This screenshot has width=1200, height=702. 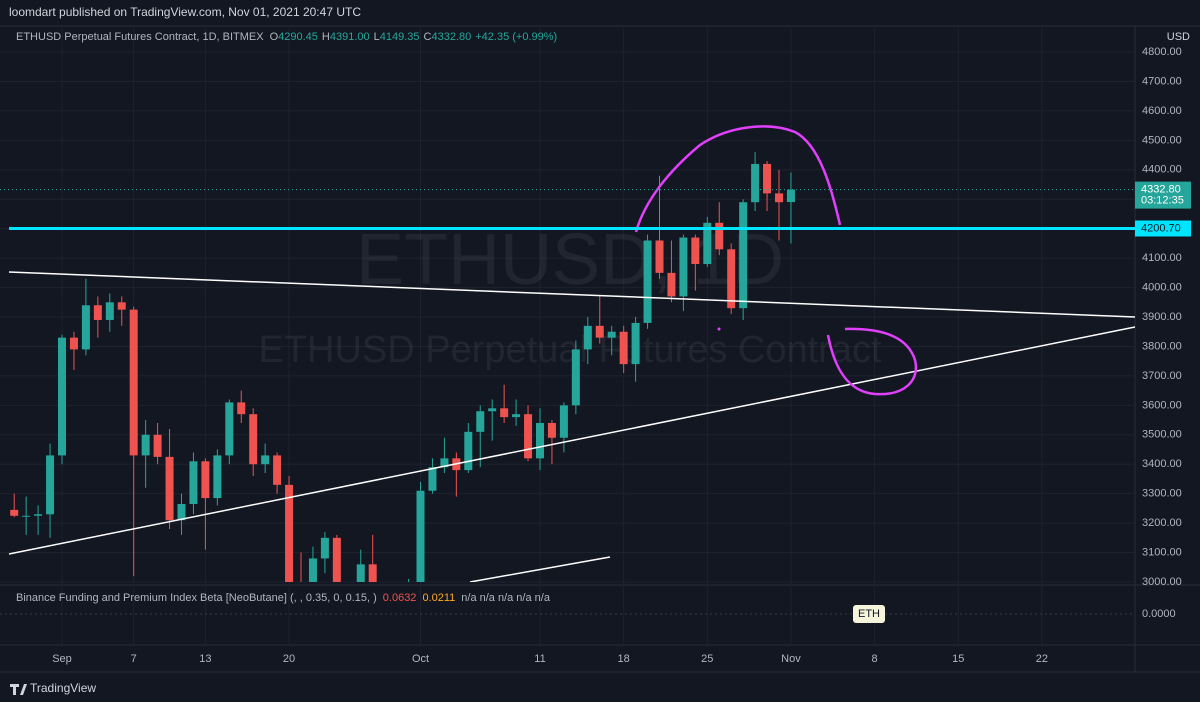 What do you see at coordinates (506, 598) in the screenshot?
I see `indicator-na: n/a n/a n/a n/a n/a` at bounding box center [506, 598].